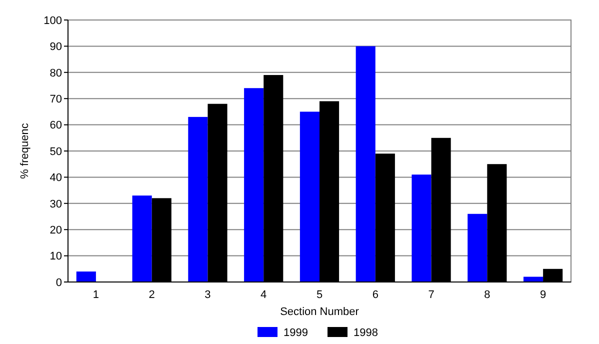 The width and height of the screenshot is (599, 344). Describe the element at coordinates (56, 204) in the screenshot. I see `y-tick-label: 30` at that location.